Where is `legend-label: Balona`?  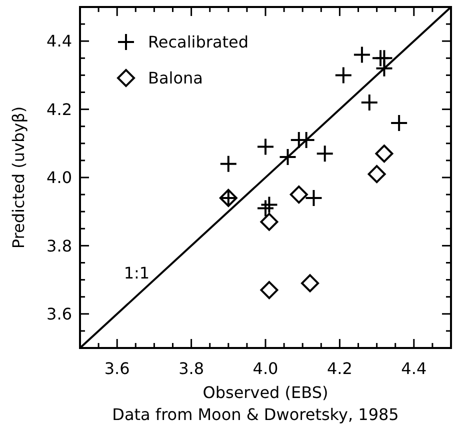 legend-label: Balona is located at coordinates (175, 78).